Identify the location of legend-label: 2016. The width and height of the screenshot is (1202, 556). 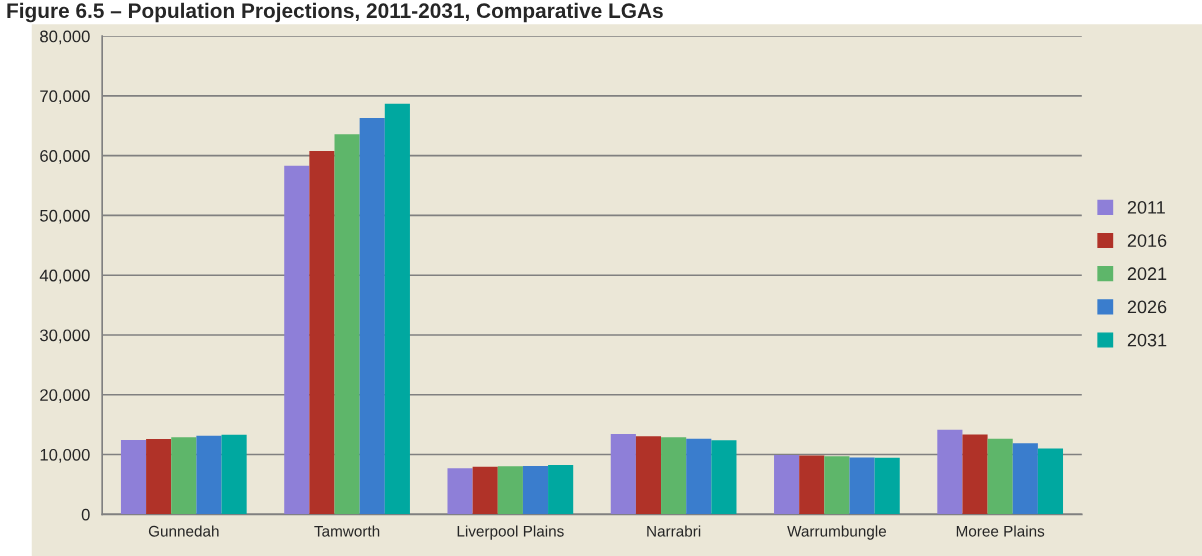
(1147, 240).